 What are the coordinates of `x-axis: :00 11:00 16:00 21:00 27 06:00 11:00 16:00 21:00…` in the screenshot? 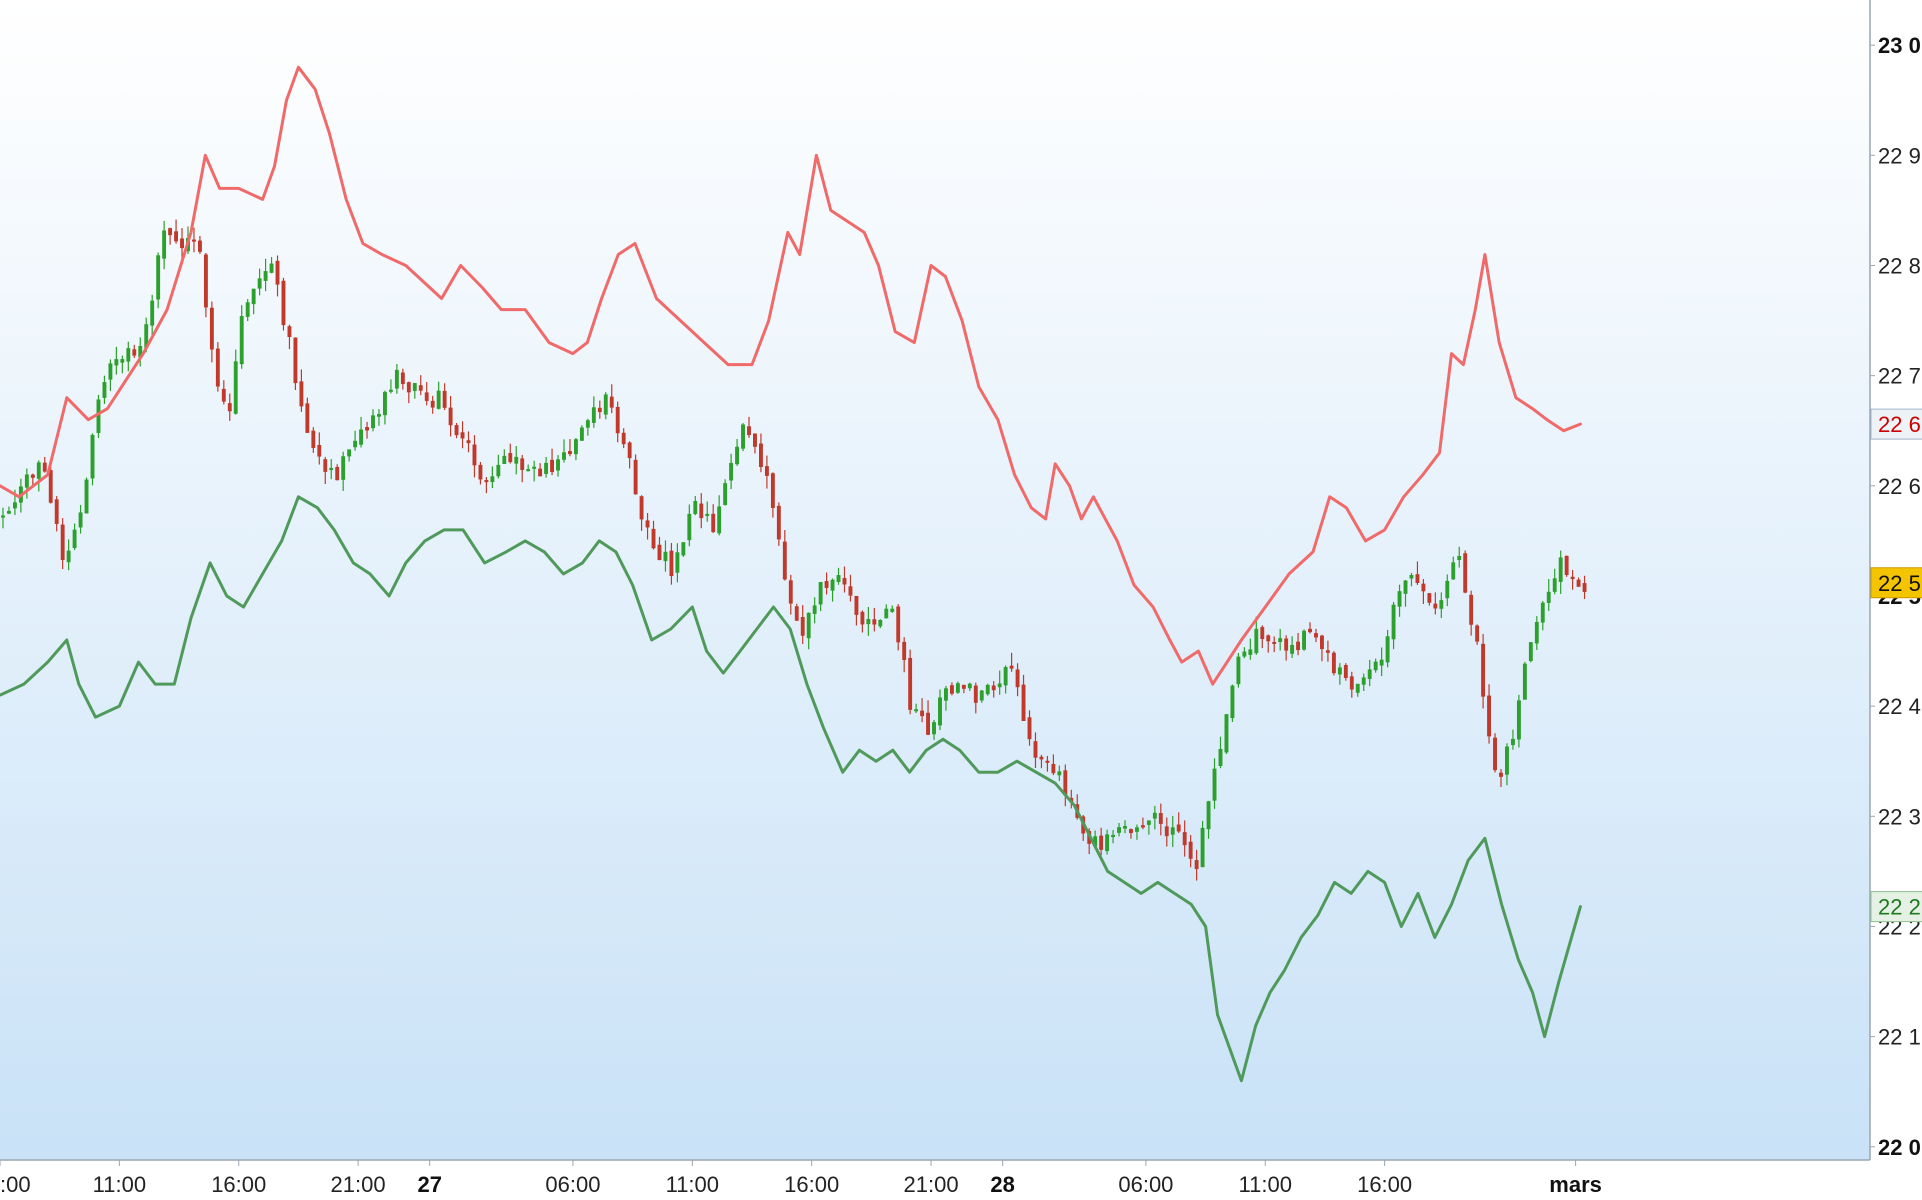 It's located at (961, 1179).